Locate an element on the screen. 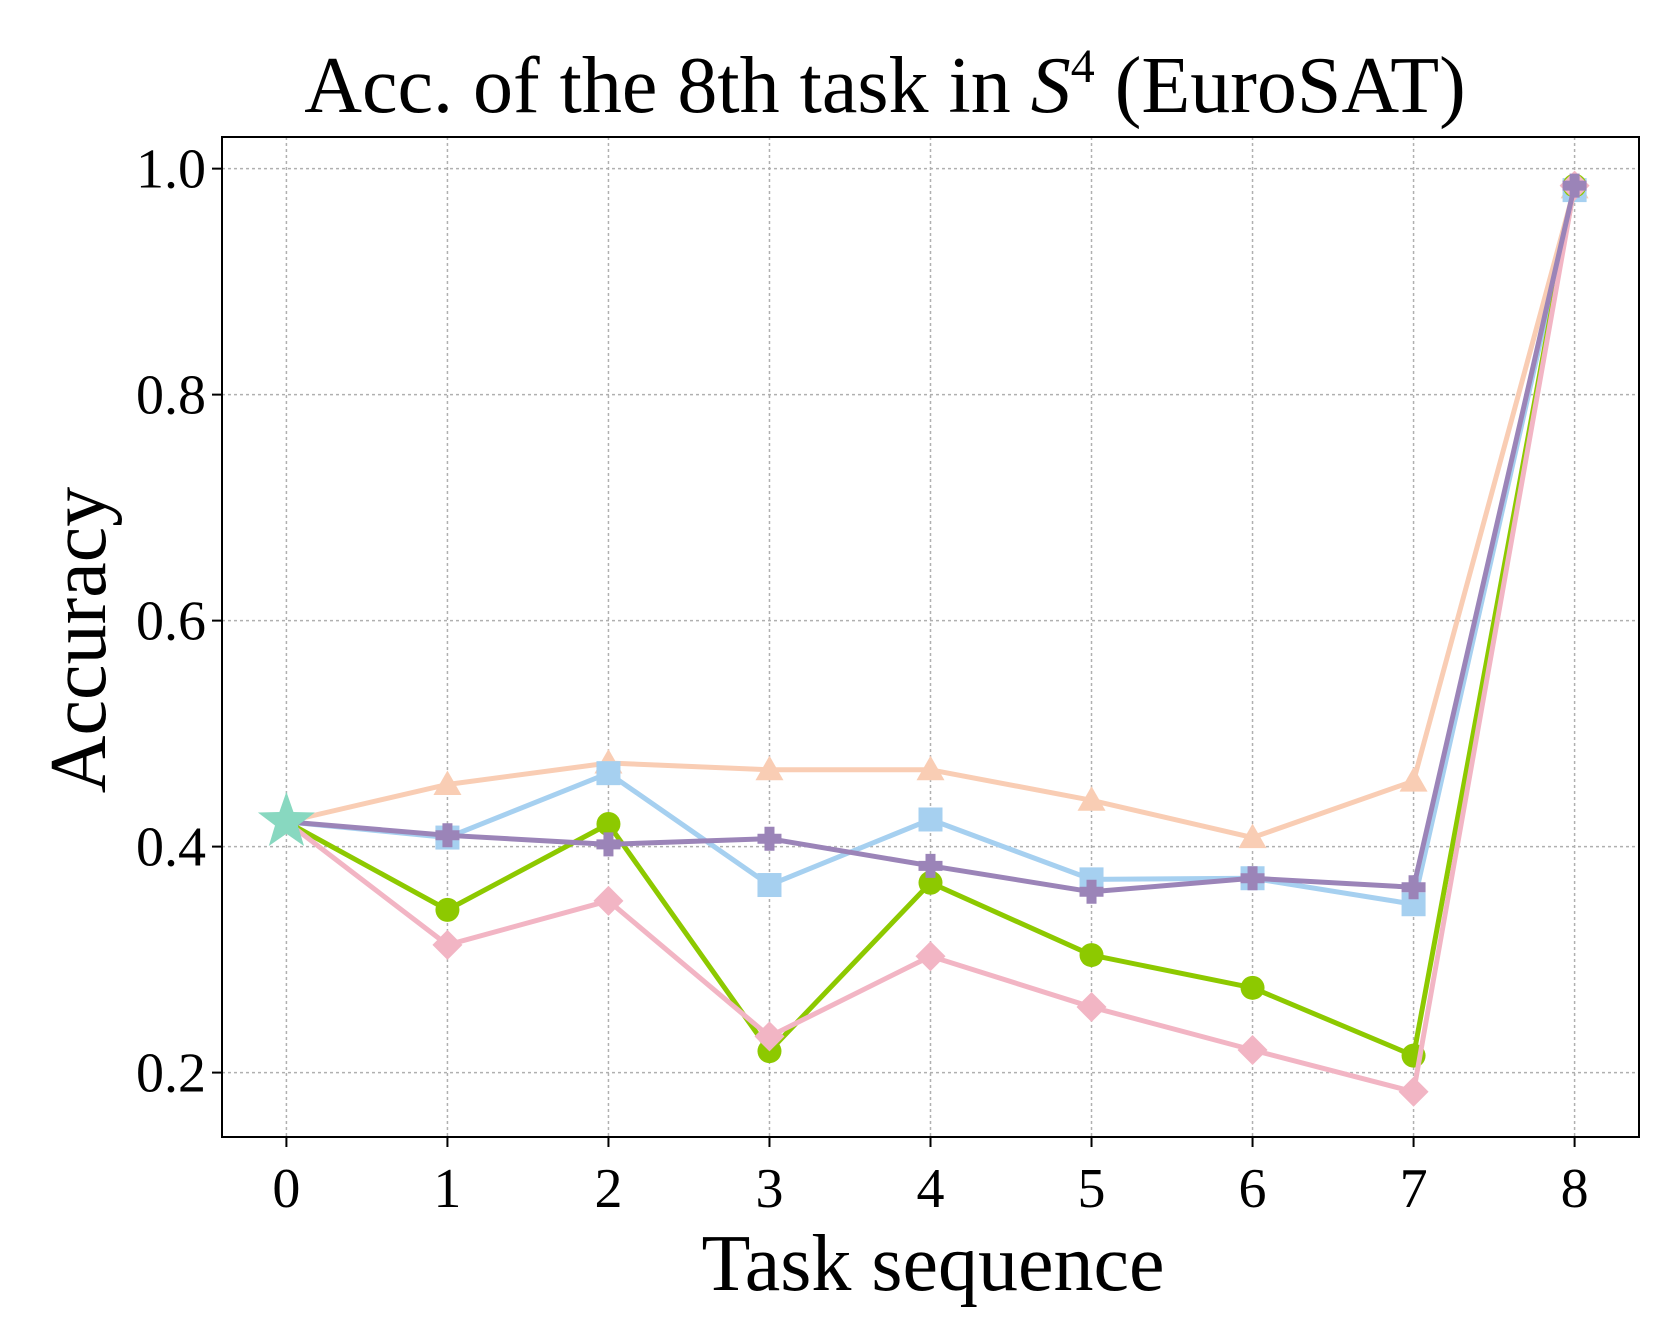 The height and width of the screenshot is (1329, 1661). chart-title-superscript: 4 is located at coordinates (1083, 66).